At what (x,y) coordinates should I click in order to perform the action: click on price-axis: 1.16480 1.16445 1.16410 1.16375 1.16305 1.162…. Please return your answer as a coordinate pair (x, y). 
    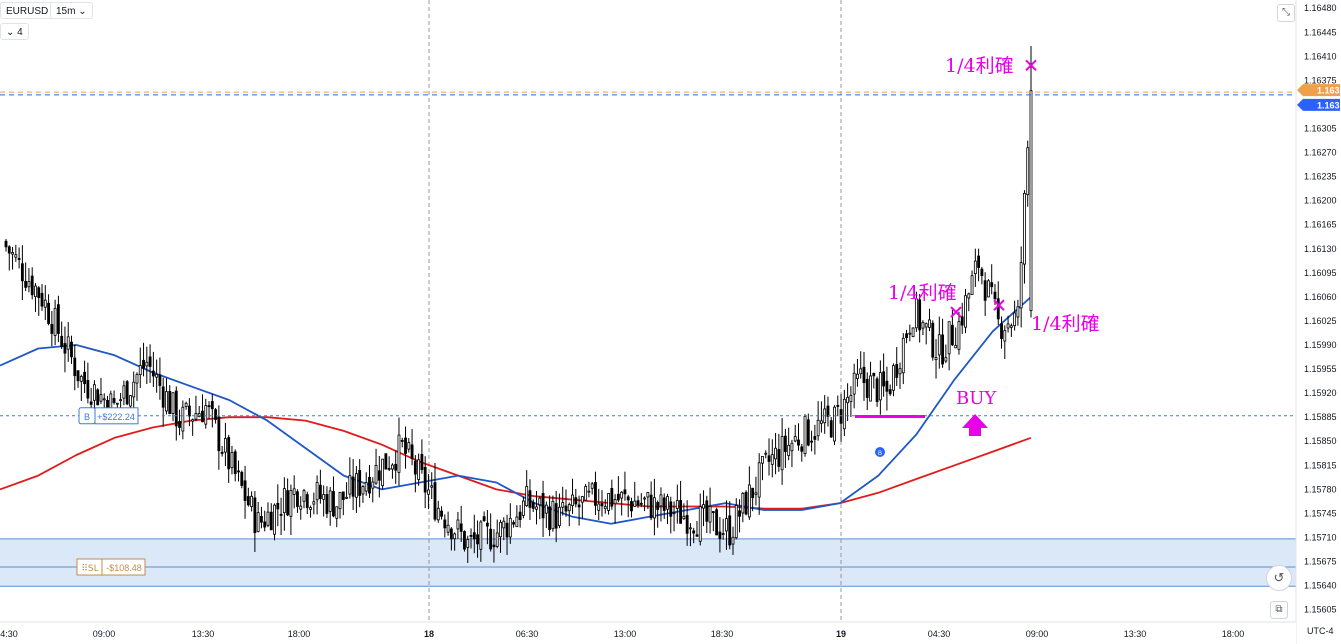
    Looking at the image, I should click on (1318, 322).